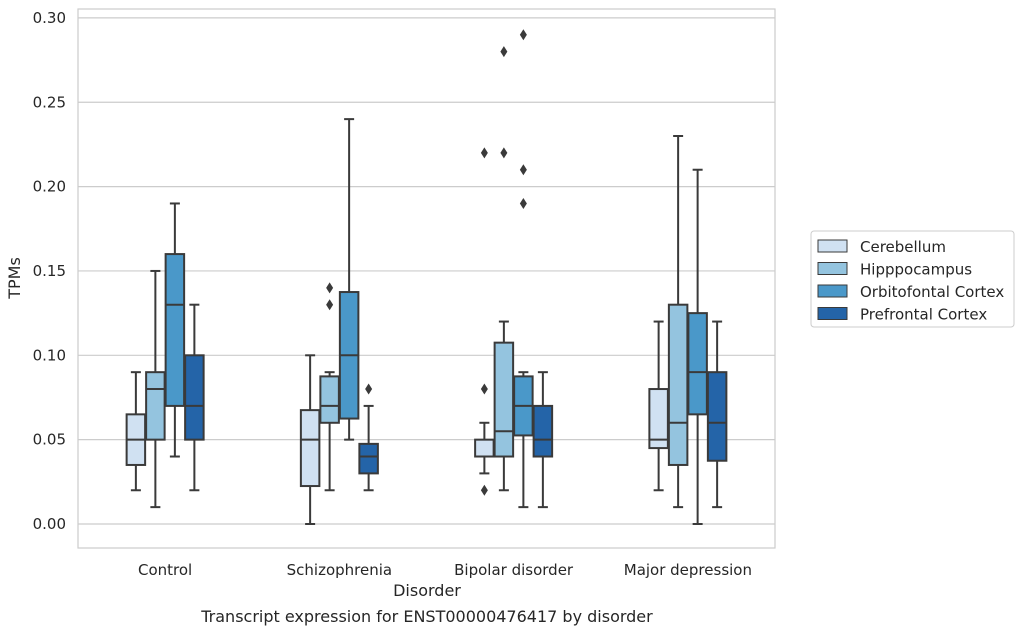  I want to click on legend-item: Orbitofontal Cortex, so click(910, 292).